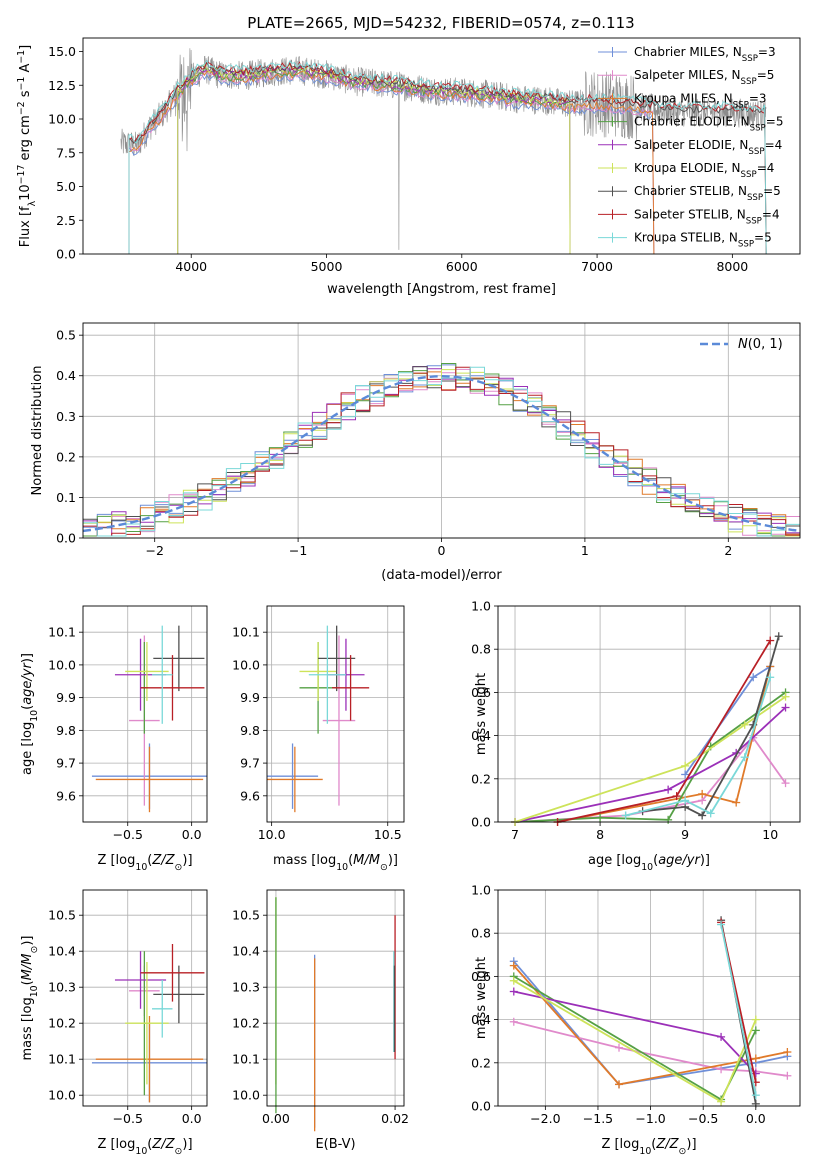 This screenshot has width=819, height=1170. Describe the element at coordinates (708, 147) in the screenshot. I see `legend-label-salpeter-elodie: Salpeter ELODIE, NSSP=4` at that location.